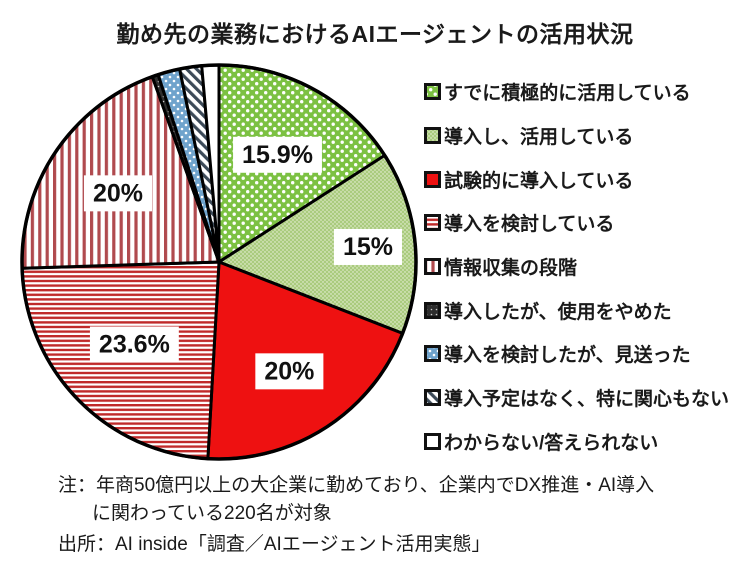  I want to click on slice-label: 15.9%, so click(277, 155).